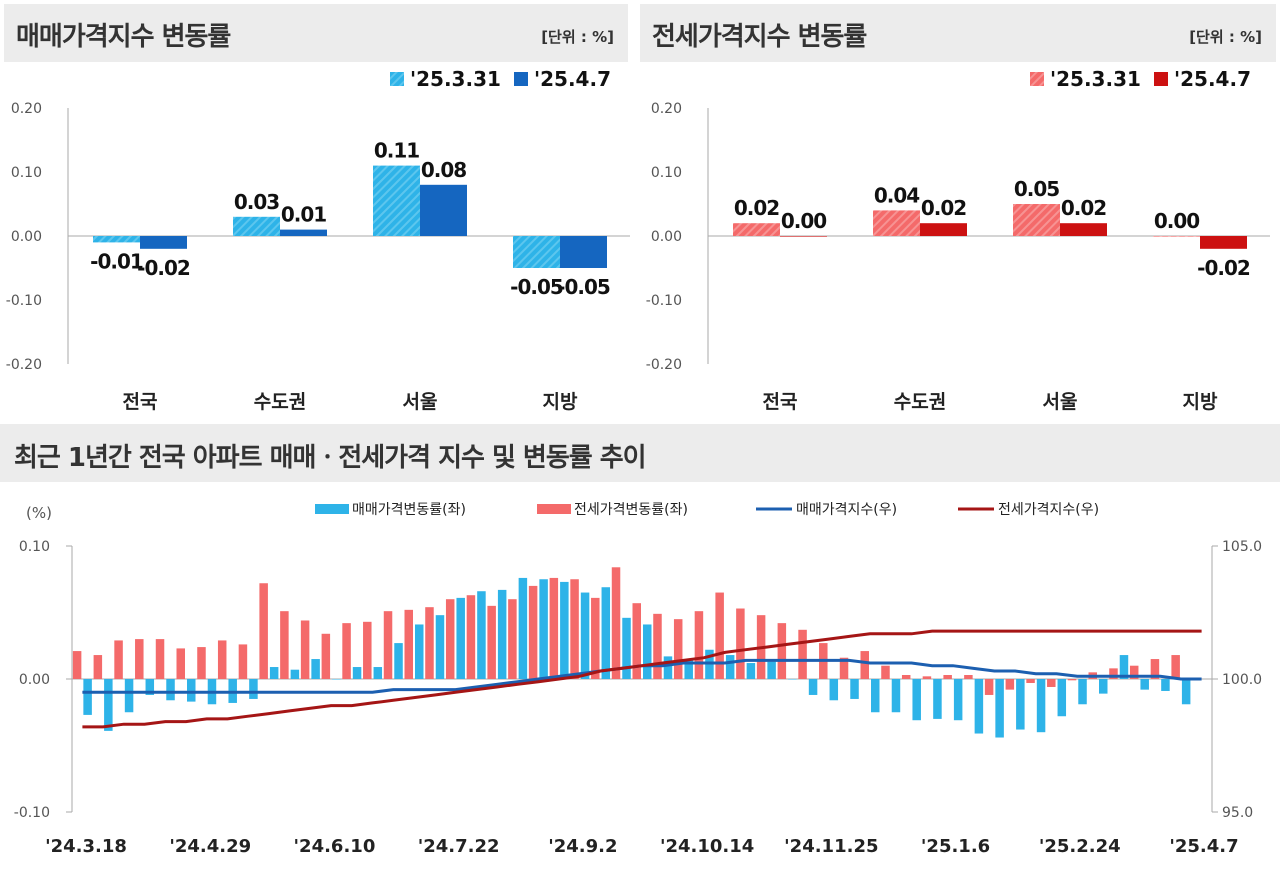  What do you see at coordinates (1083, 208) in the screenshot?
I see `data-label: 0.02` at bounding box center [1083, 208].